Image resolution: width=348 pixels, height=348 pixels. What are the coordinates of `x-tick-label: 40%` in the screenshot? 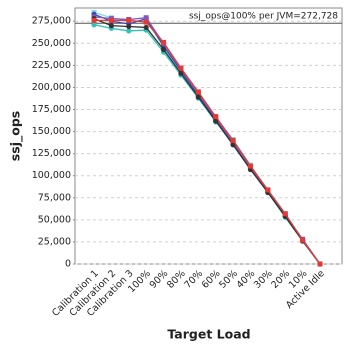 It's located at (246, 279).